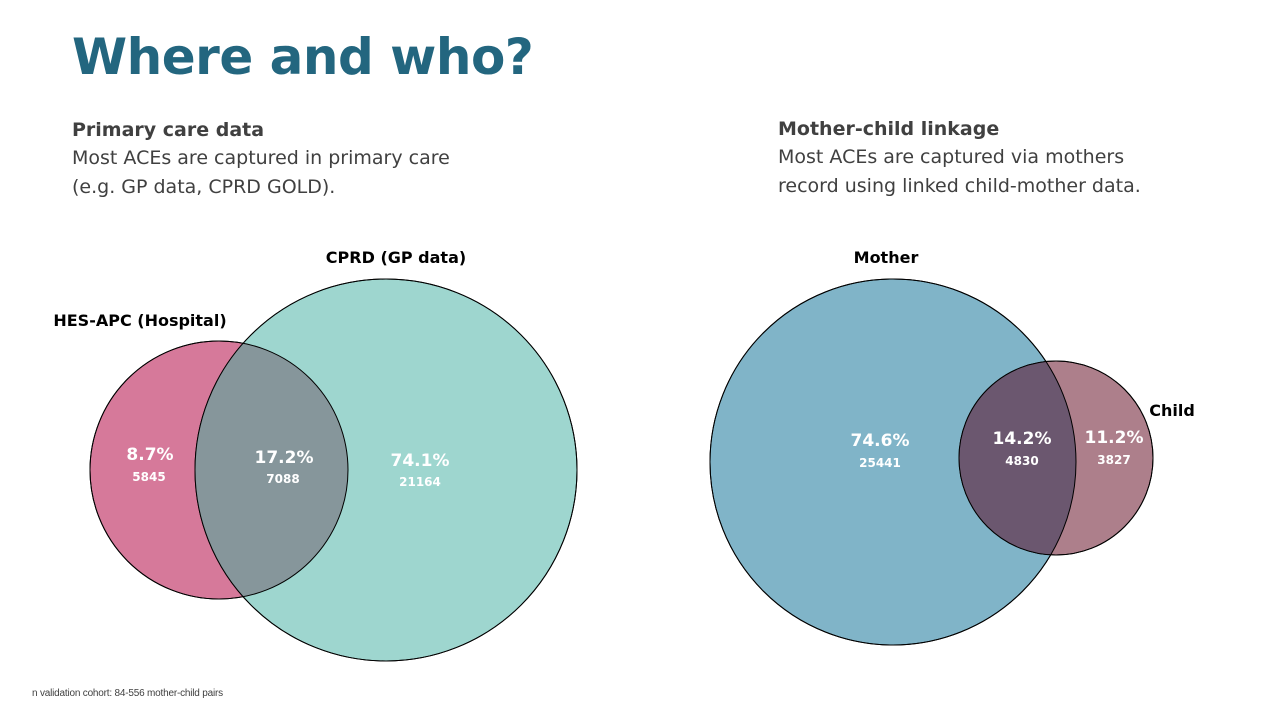 The image size is (1280, 720). I want to click on cprd-label: CPRD (GP data), so click(396, 257).